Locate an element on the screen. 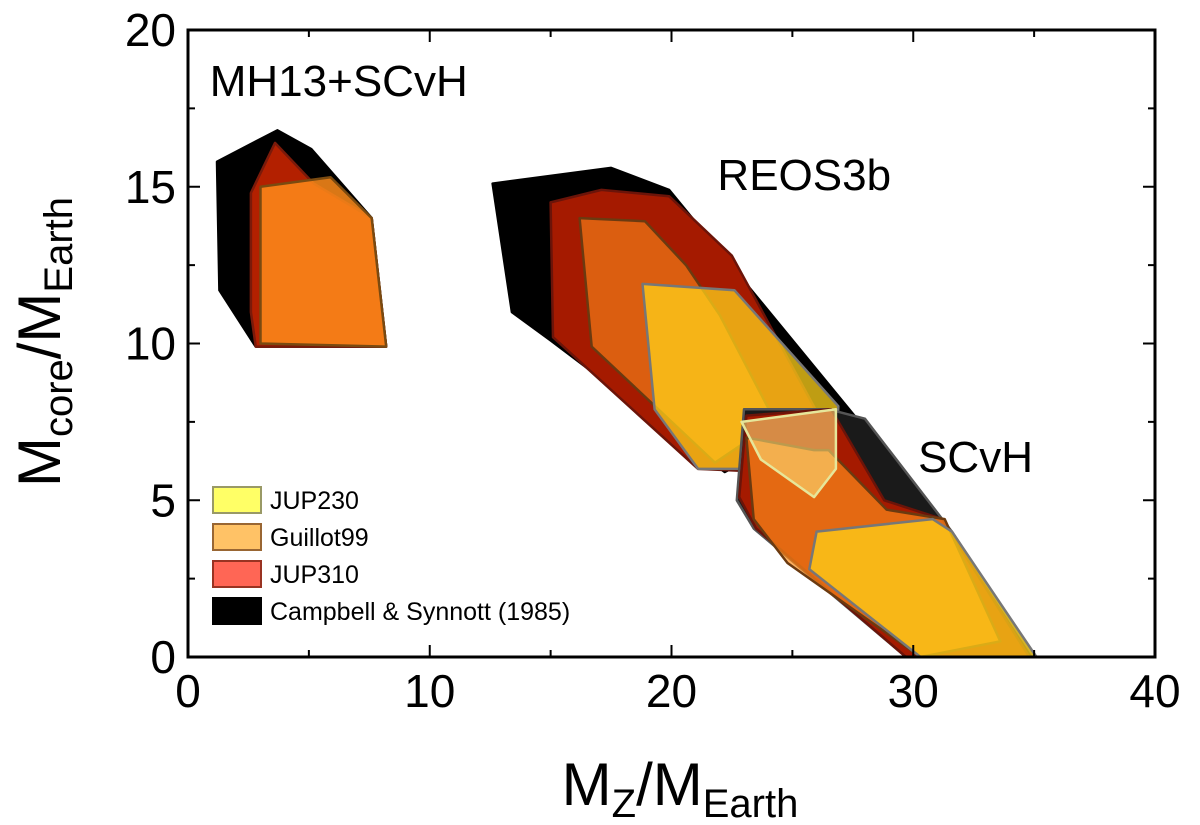 The image size is (1200, 825). y-axis-label-sub2: Earth is located at coordinates (59, 245).